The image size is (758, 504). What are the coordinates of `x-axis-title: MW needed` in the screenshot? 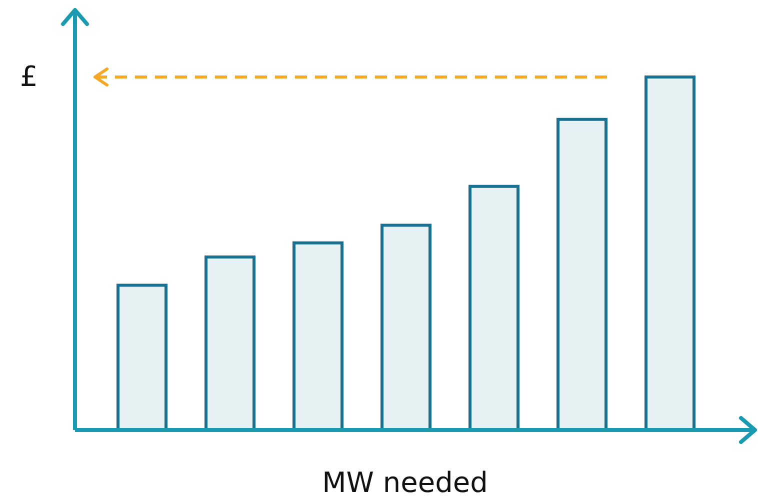 It's located at (405, 482).